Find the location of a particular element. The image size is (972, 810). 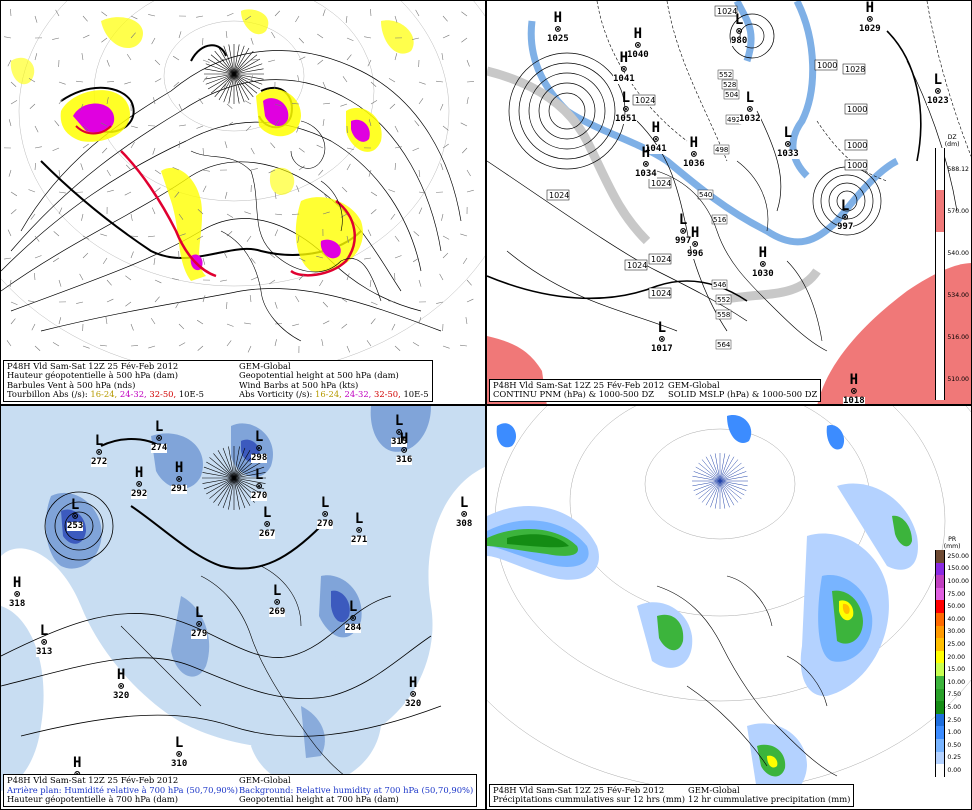

caption-valid-time: P48H Vld Sam-Sat 12Z 25 Fév-Feb 2012 is located at coordinates (93, 366).